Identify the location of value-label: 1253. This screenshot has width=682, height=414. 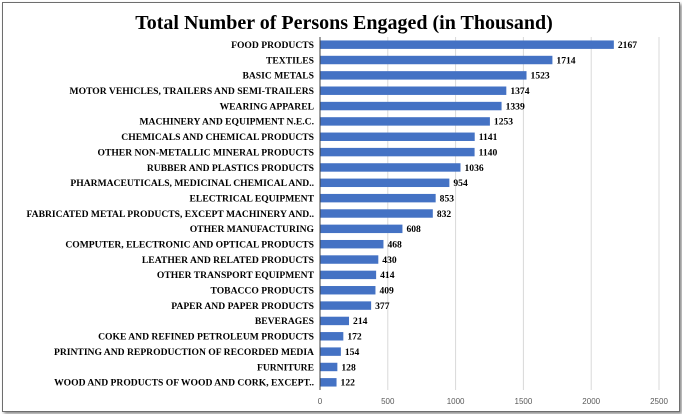
(503, 122).